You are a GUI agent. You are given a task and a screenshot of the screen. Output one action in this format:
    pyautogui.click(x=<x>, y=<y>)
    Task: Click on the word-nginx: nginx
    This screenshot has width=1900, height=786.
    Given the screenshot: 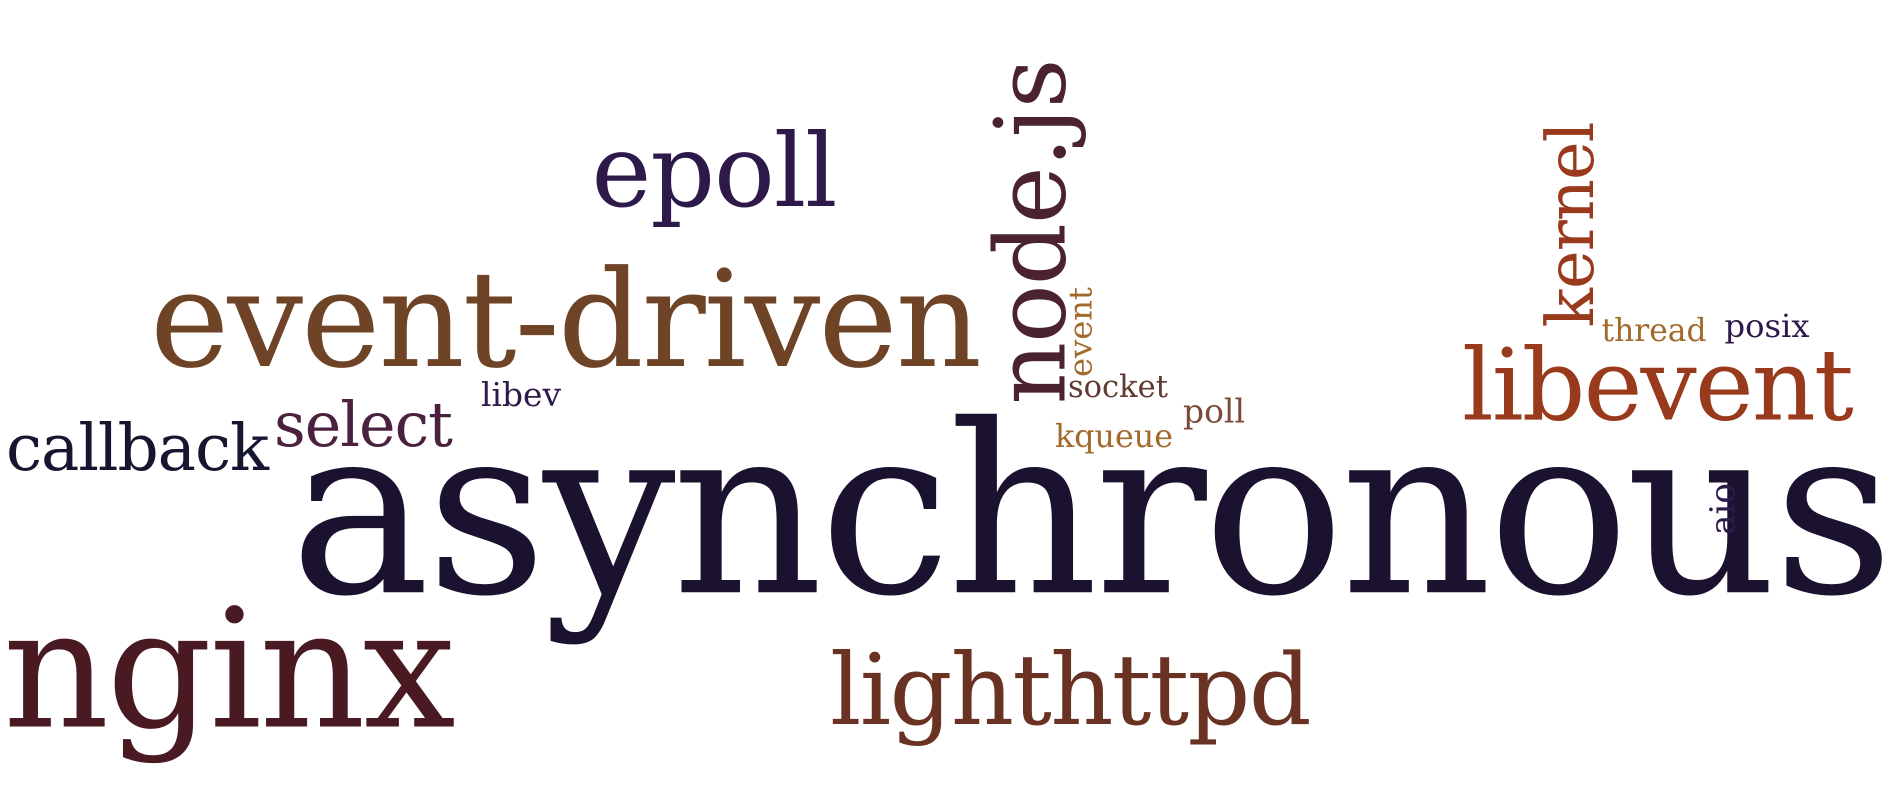 What is the action you would take?
    pyautogui.click(x=229, y=669)
    